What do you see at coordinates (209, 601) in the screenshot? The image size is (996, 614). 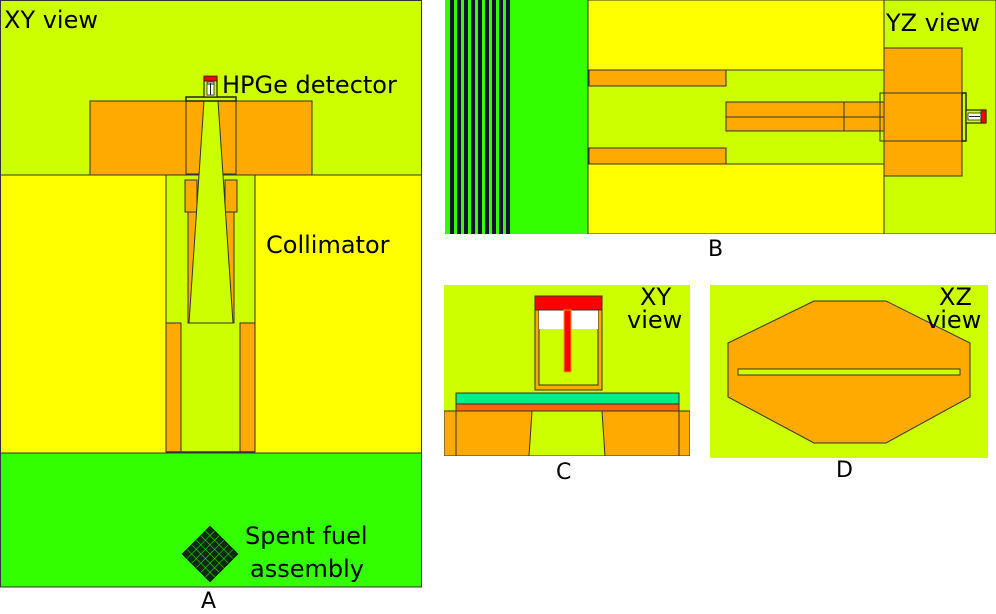 I see `panel-a-letter: A` at bounding box center [209, 601].